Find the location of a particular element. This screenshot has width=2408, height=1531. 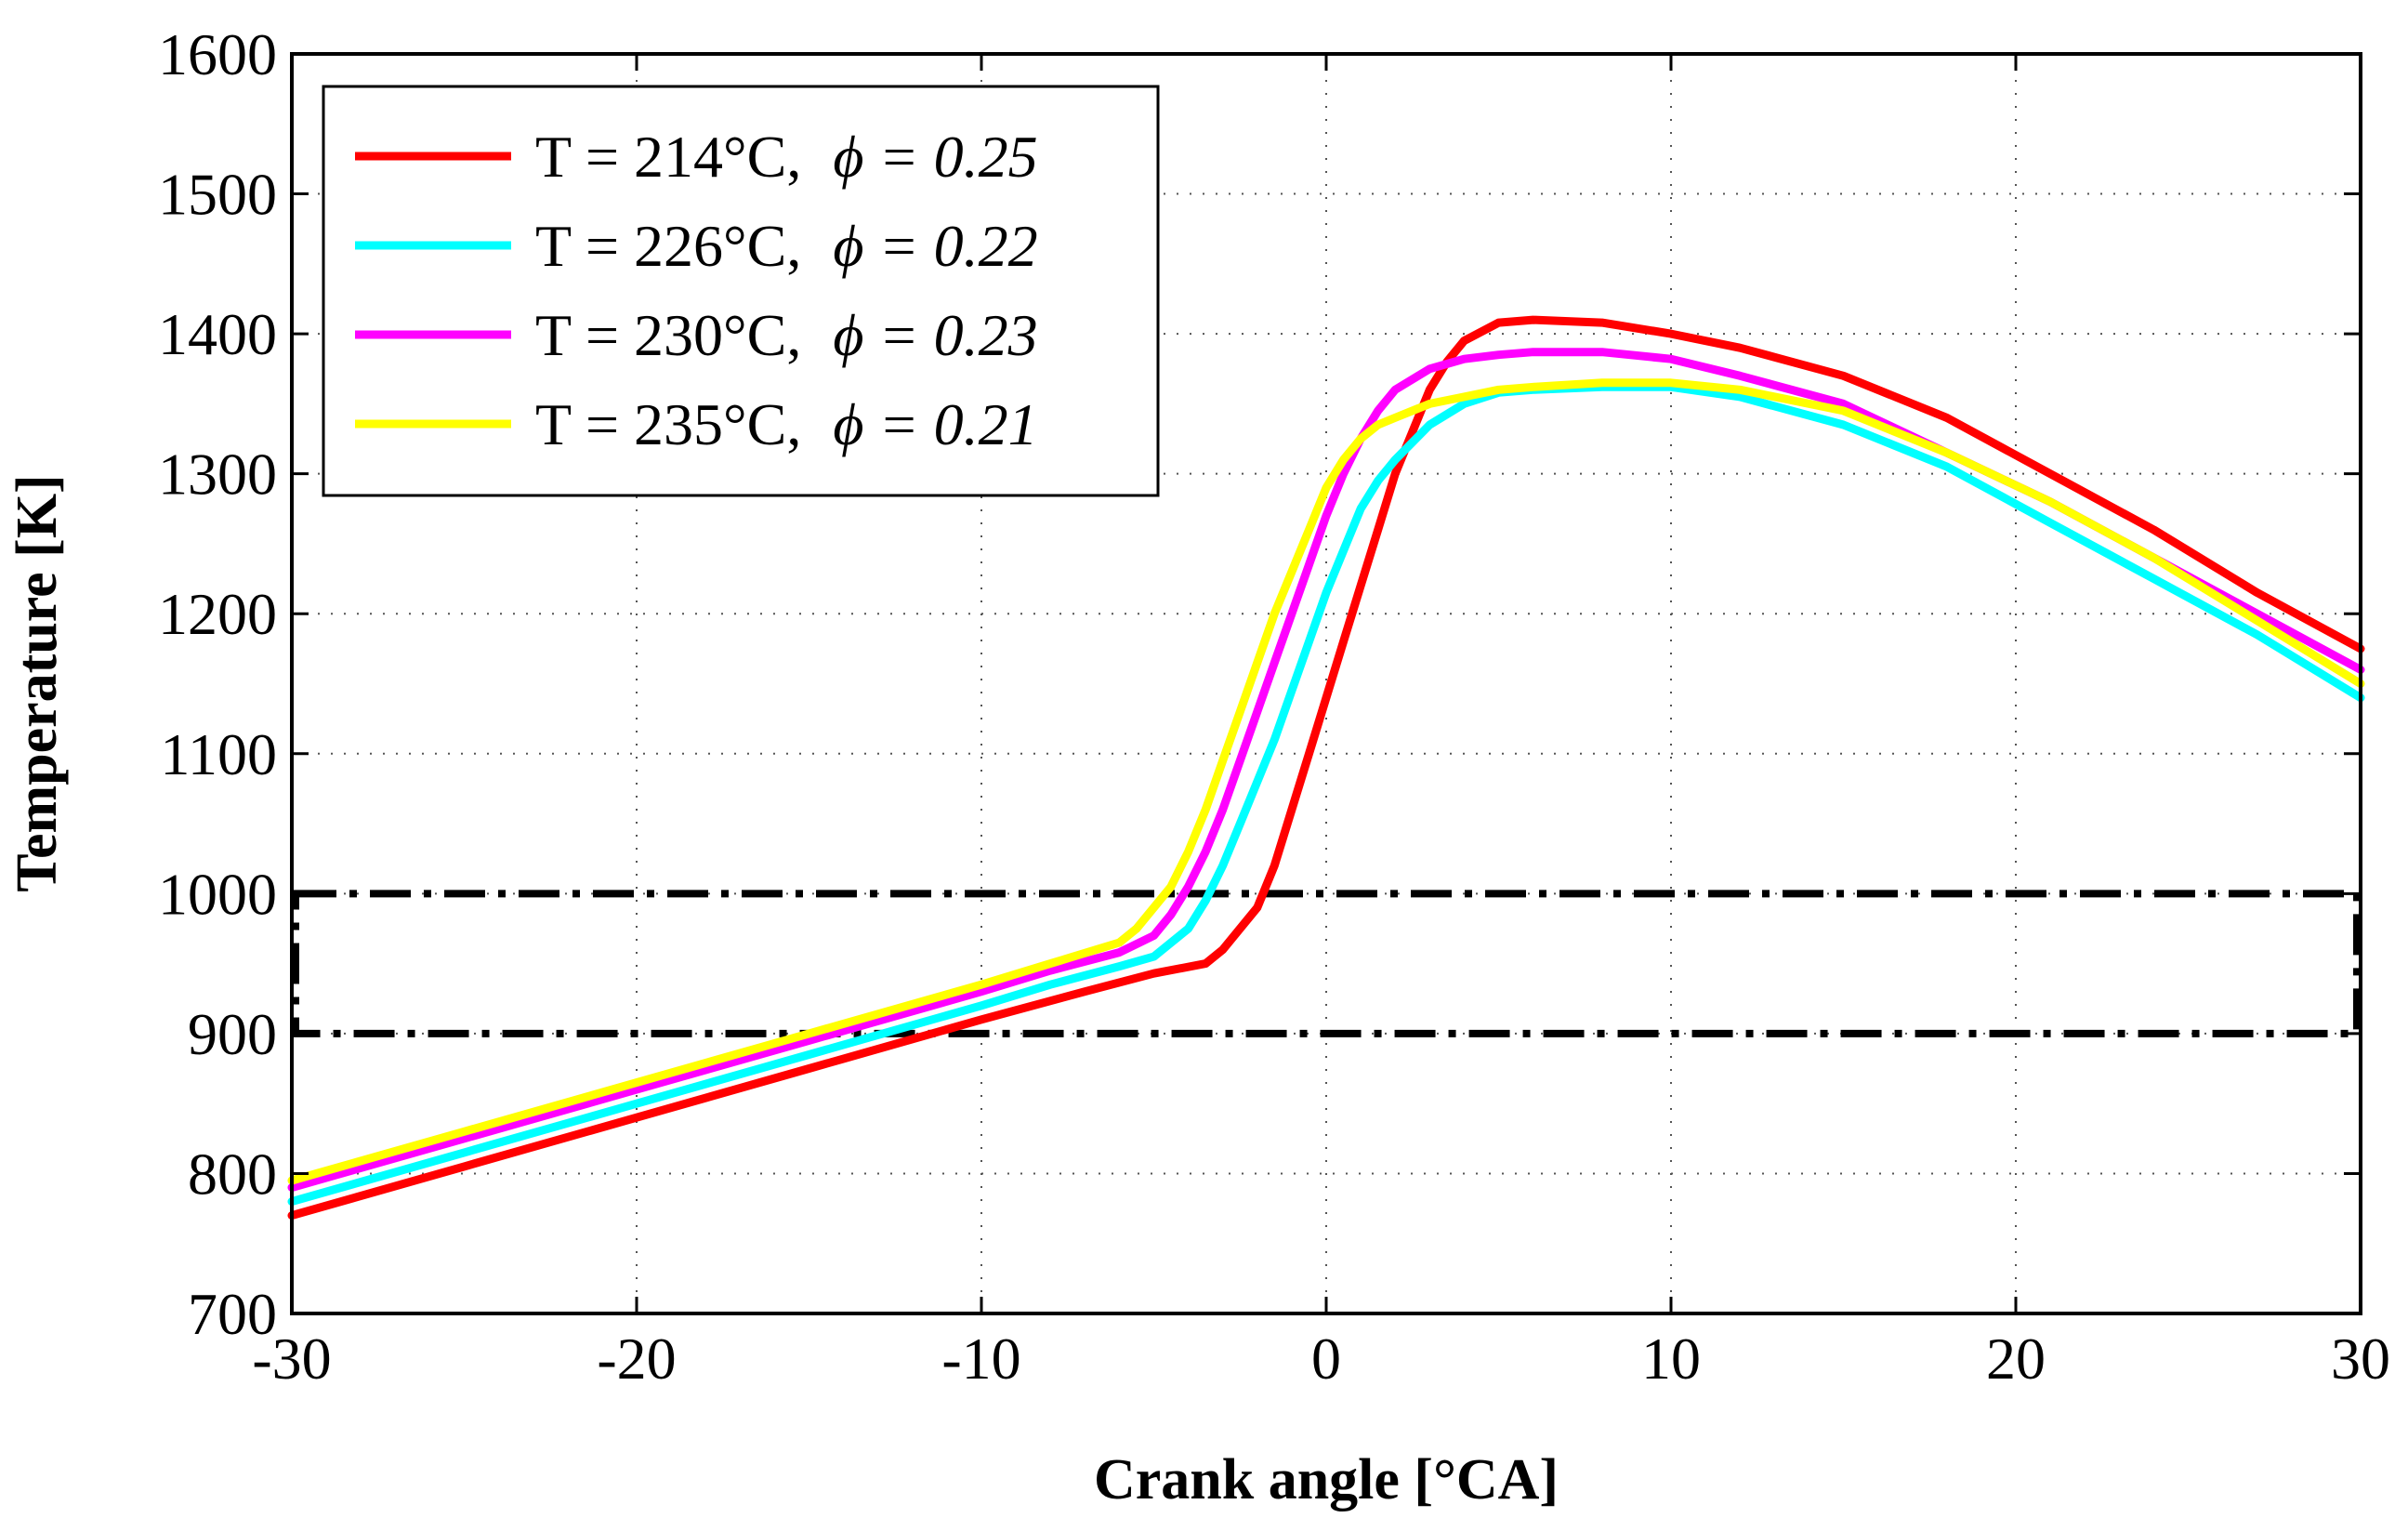

x-tick-label: -30 is located at coordinates (291, 1359).